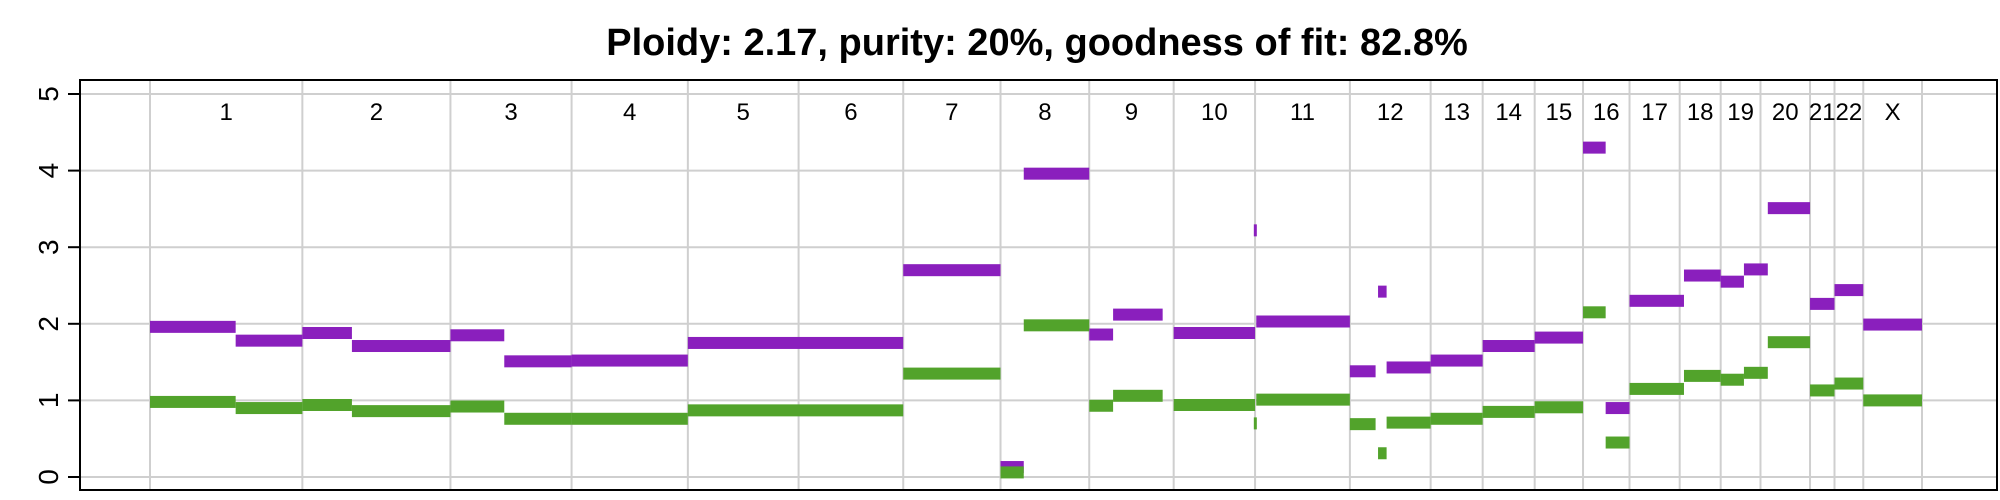 This screenshot has height=500, width=2000. I want to click on chromosome-label-20: 20, so click(1785, 112).